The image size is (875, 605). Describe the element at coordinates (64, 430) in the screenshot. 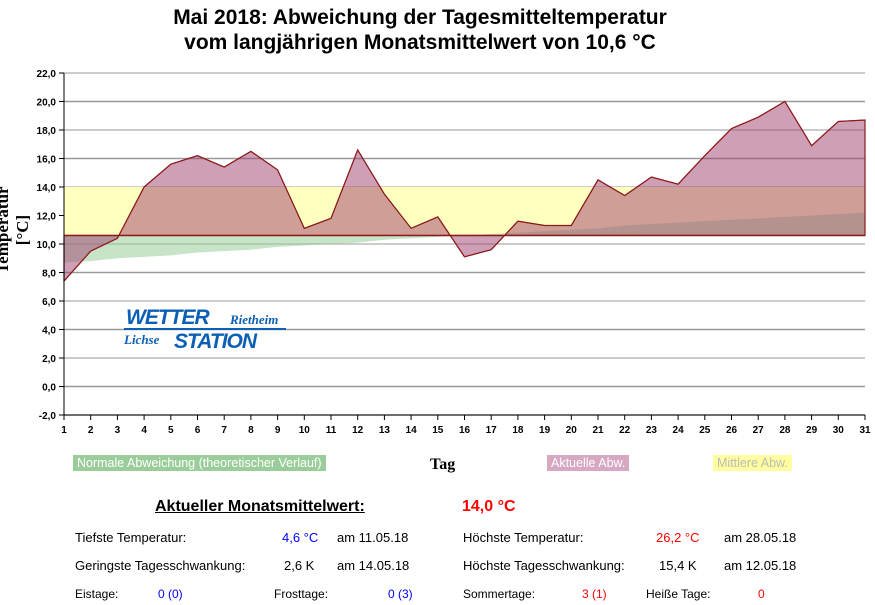

I see `x-tick-label: 1` at that location.